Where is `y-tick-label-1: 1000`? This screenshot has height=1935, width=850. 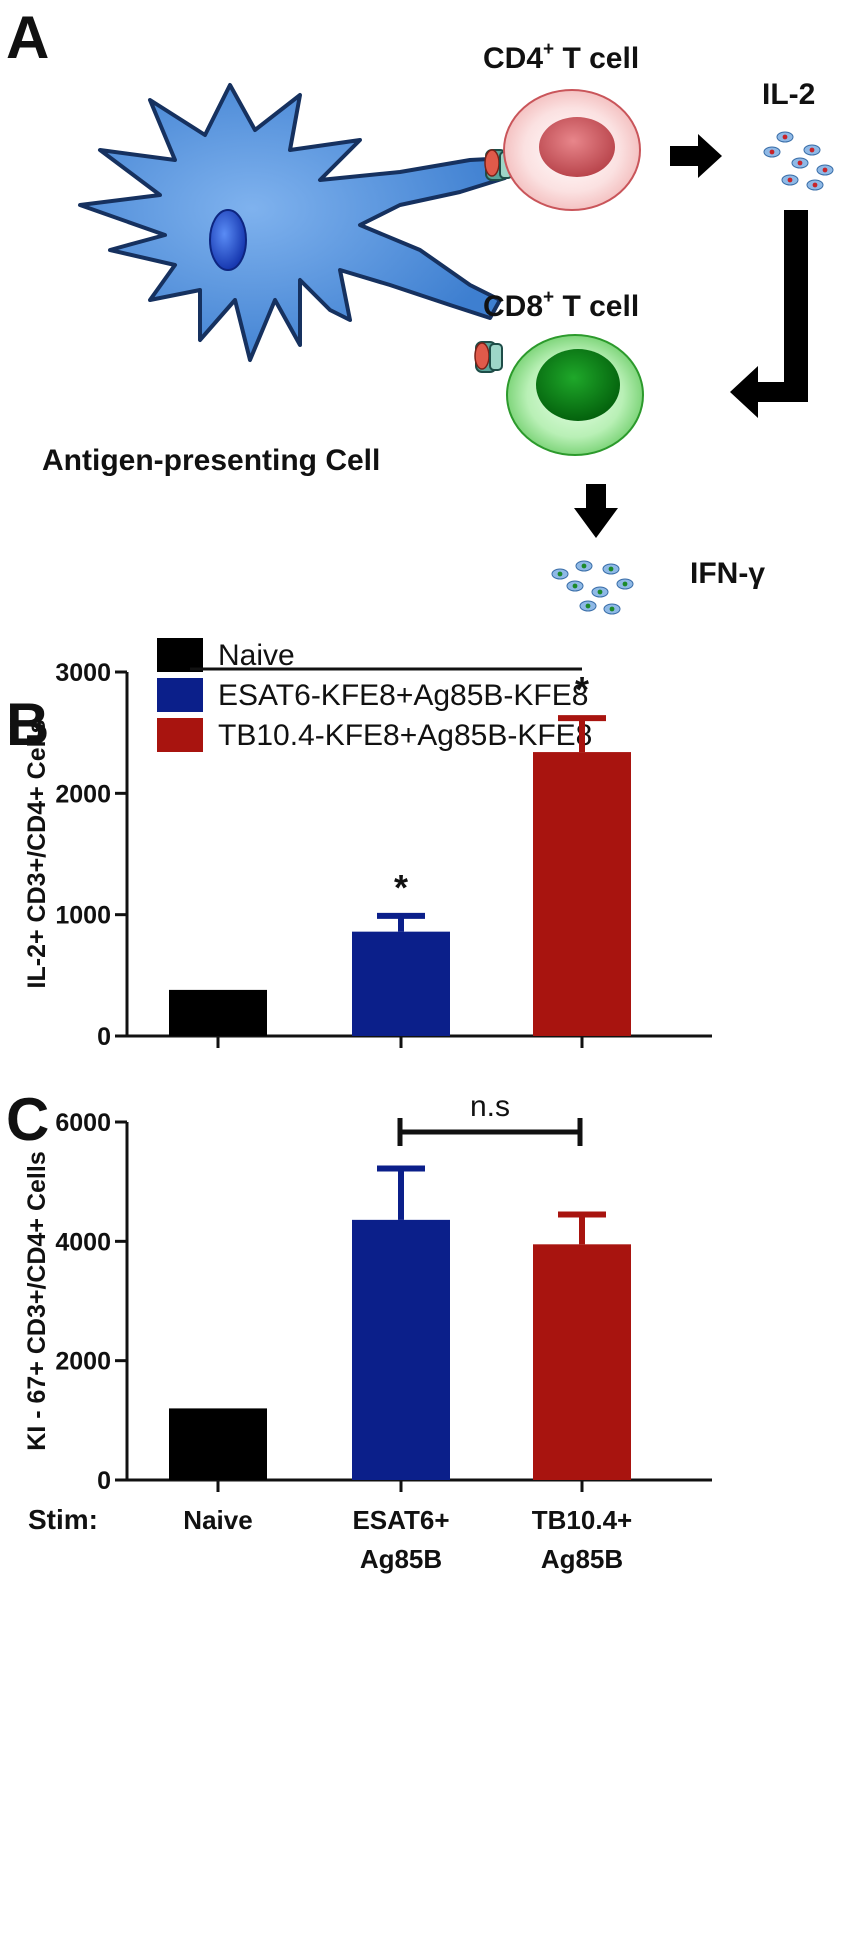
y-tick-label-1: 1000 is located at coordinates (83, 916).